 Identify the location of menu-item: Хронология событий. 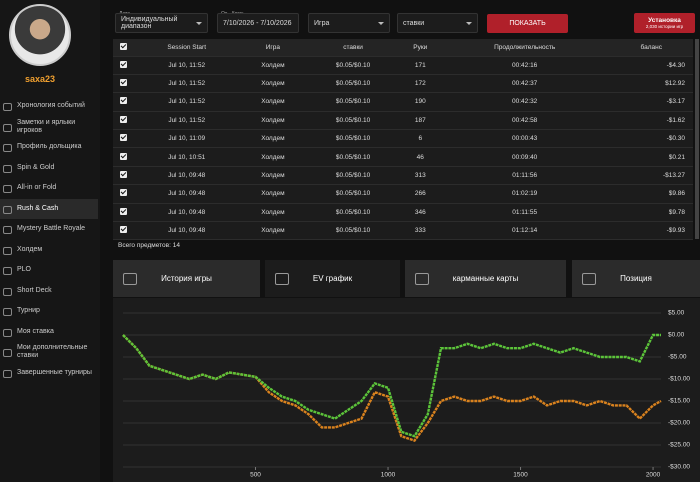
(49, 106).